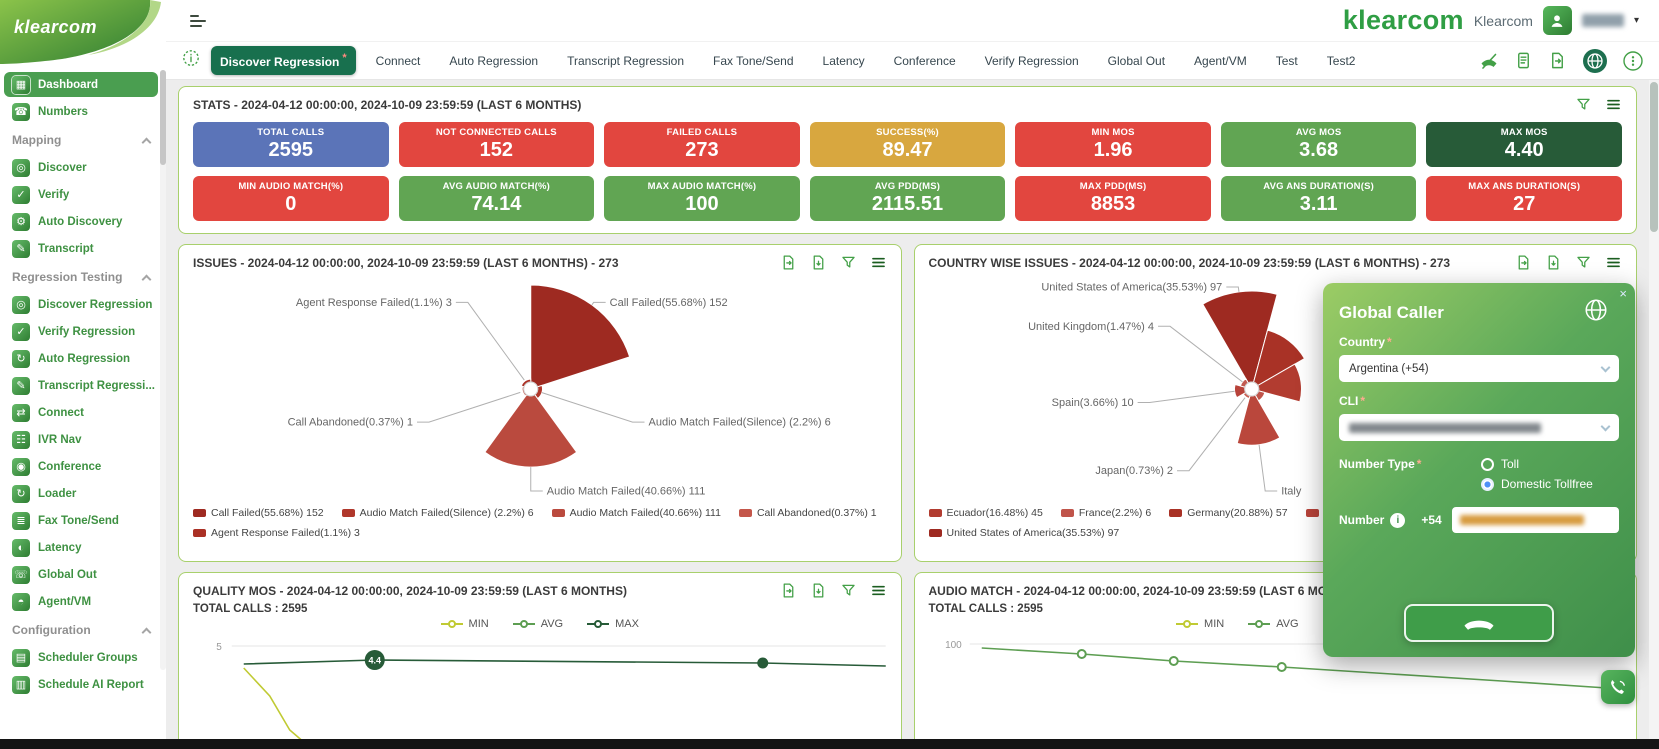  Describe the element at coordinates (1023, 533) in the screenshot. I see `legend-item-united-states-of-america-35-53-97: United States of America(35.53%) 97` at that location.